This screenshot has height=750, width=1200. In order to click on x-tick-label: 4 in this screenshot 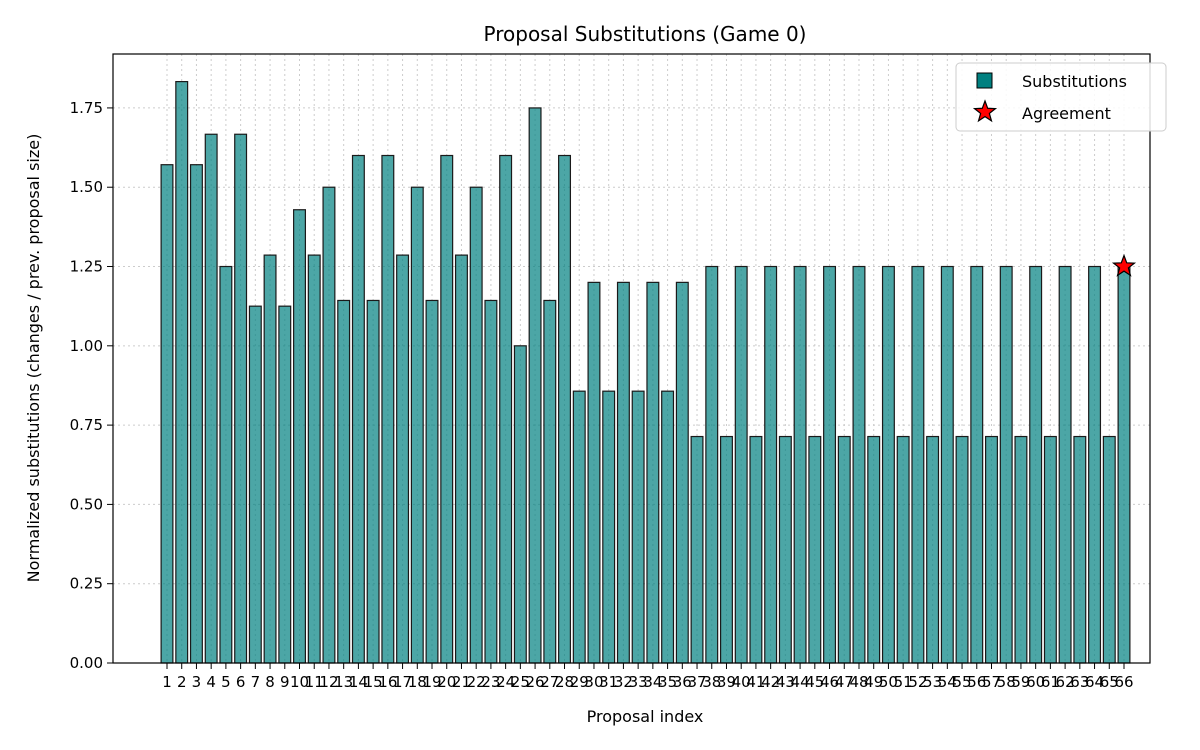, I will do `click(211, 682)`.